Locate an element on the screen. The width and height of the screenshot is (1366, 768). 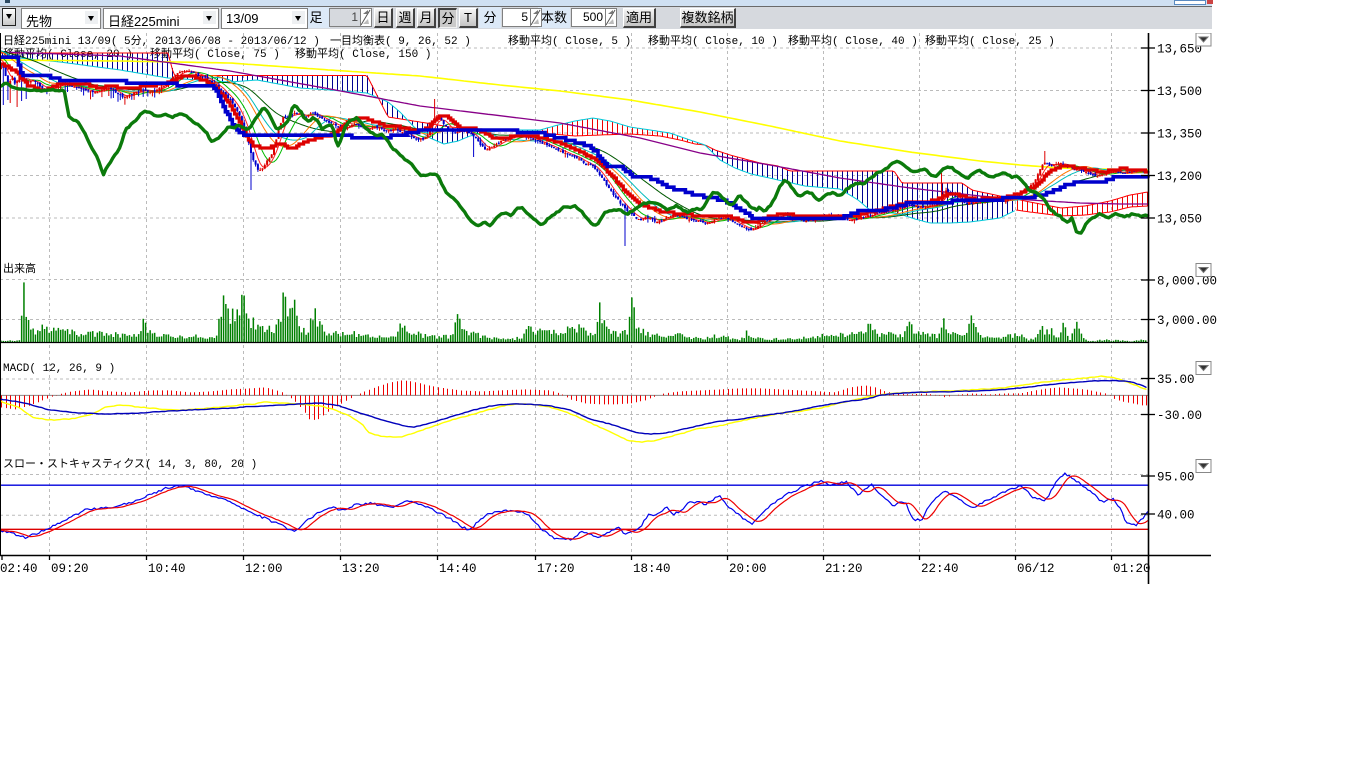
svg-text: 13:20 is located at coordinates (361, 569).